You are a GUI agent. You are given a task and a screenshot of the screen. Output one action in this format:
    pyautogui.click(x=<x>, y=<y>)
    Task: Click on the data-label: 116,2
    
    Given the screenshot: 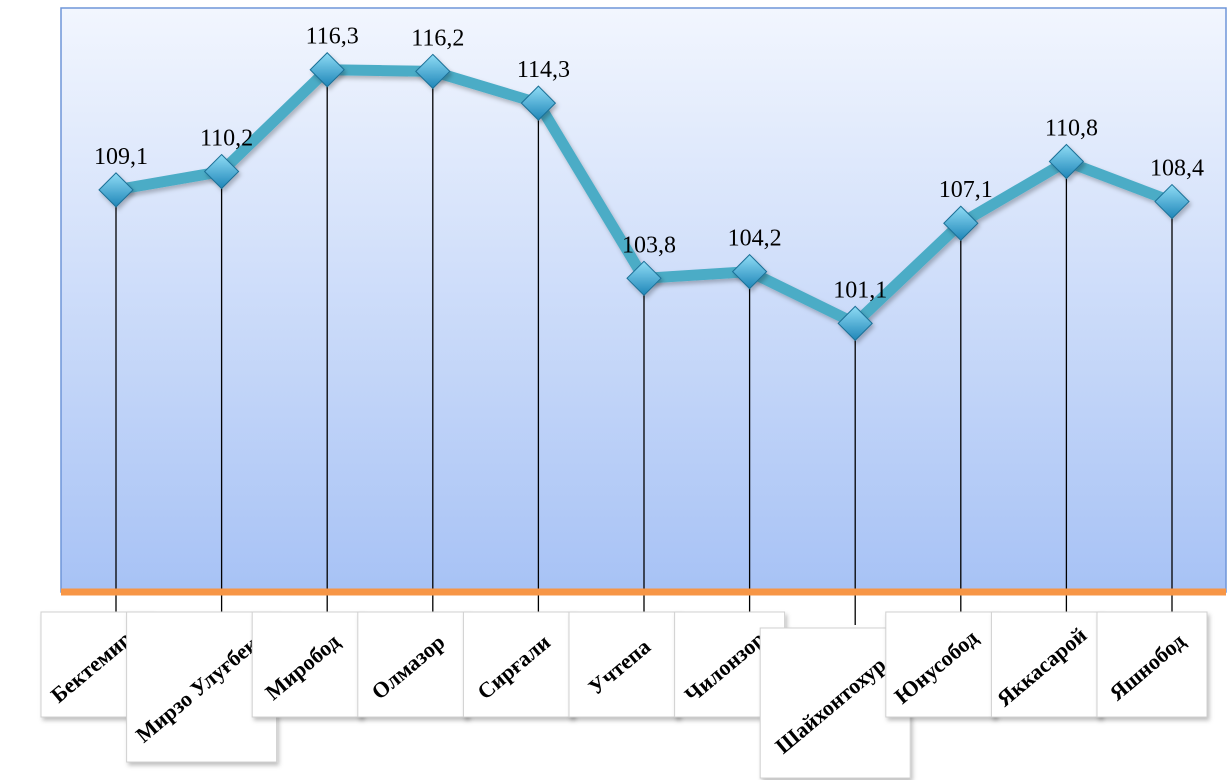 What is the action you would take?
    pyautogui.click(x=437, y=38)
    